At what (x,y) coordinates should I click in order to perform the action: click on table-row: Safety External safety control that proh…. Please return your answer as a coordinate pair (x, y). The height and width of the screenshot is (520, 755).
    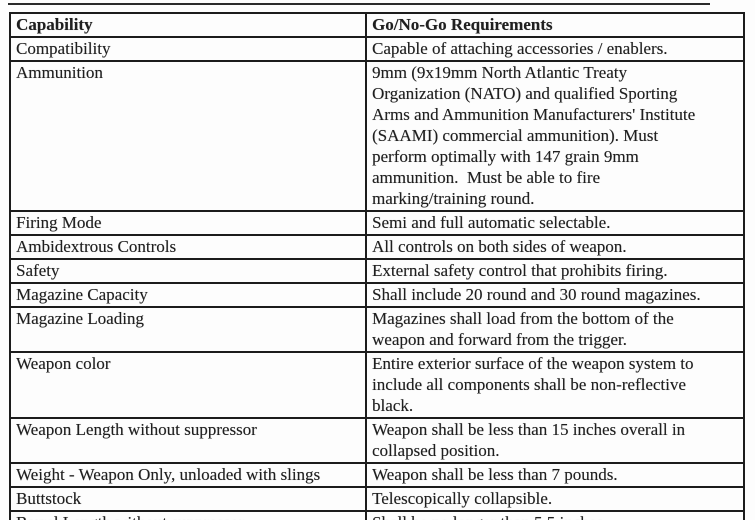
    Looking at the image, I should click on (377, 271).